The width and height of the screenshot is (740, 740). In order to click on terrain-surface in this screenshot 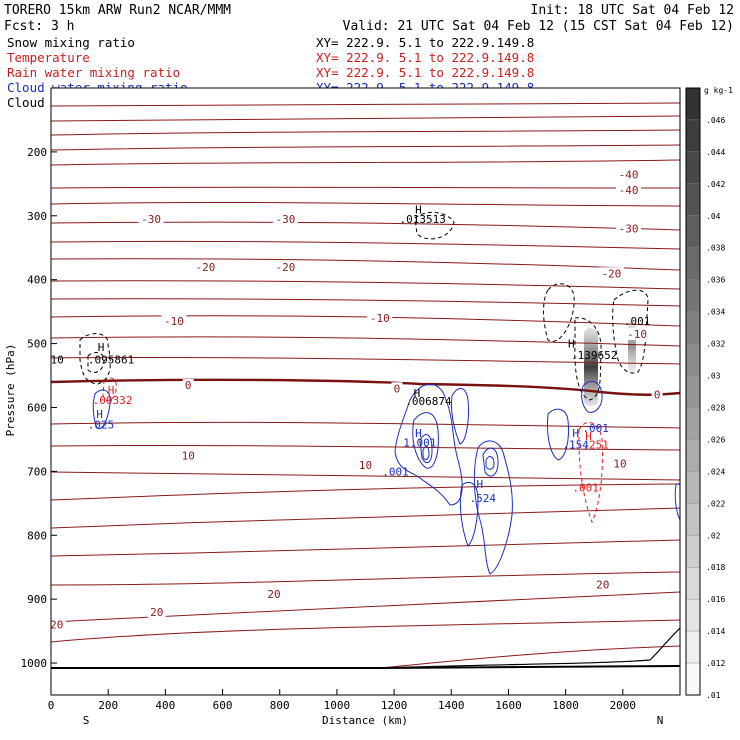, I will do `click(529, 648)`.